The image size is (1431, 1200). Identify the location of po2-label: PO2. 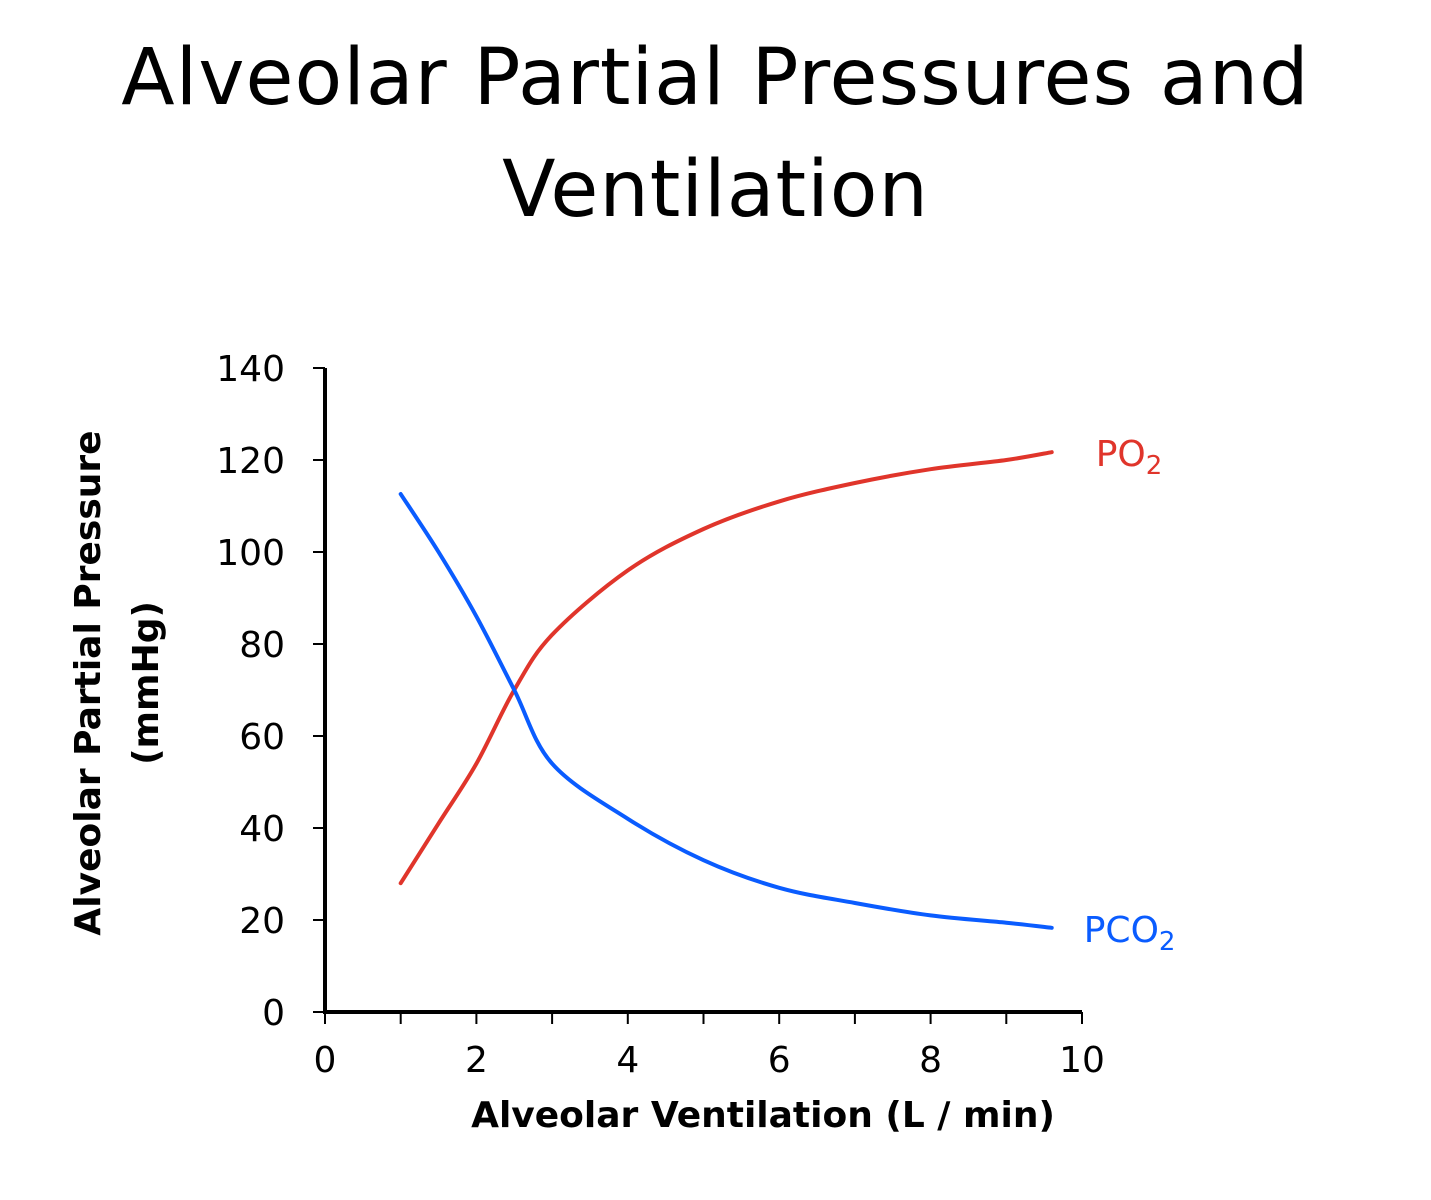
(1129, 457).